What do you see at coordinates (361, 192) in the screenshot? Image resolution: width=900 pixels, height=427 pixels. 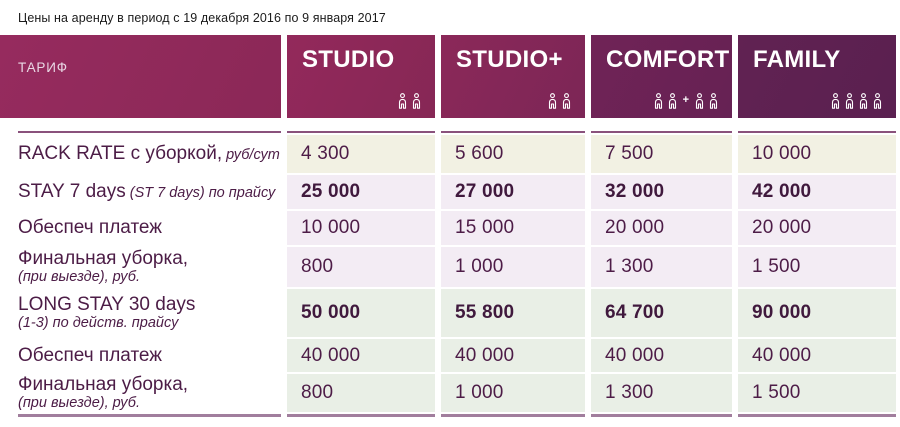 I see `price-cell: 25 000` at bounding box center [361, 192].